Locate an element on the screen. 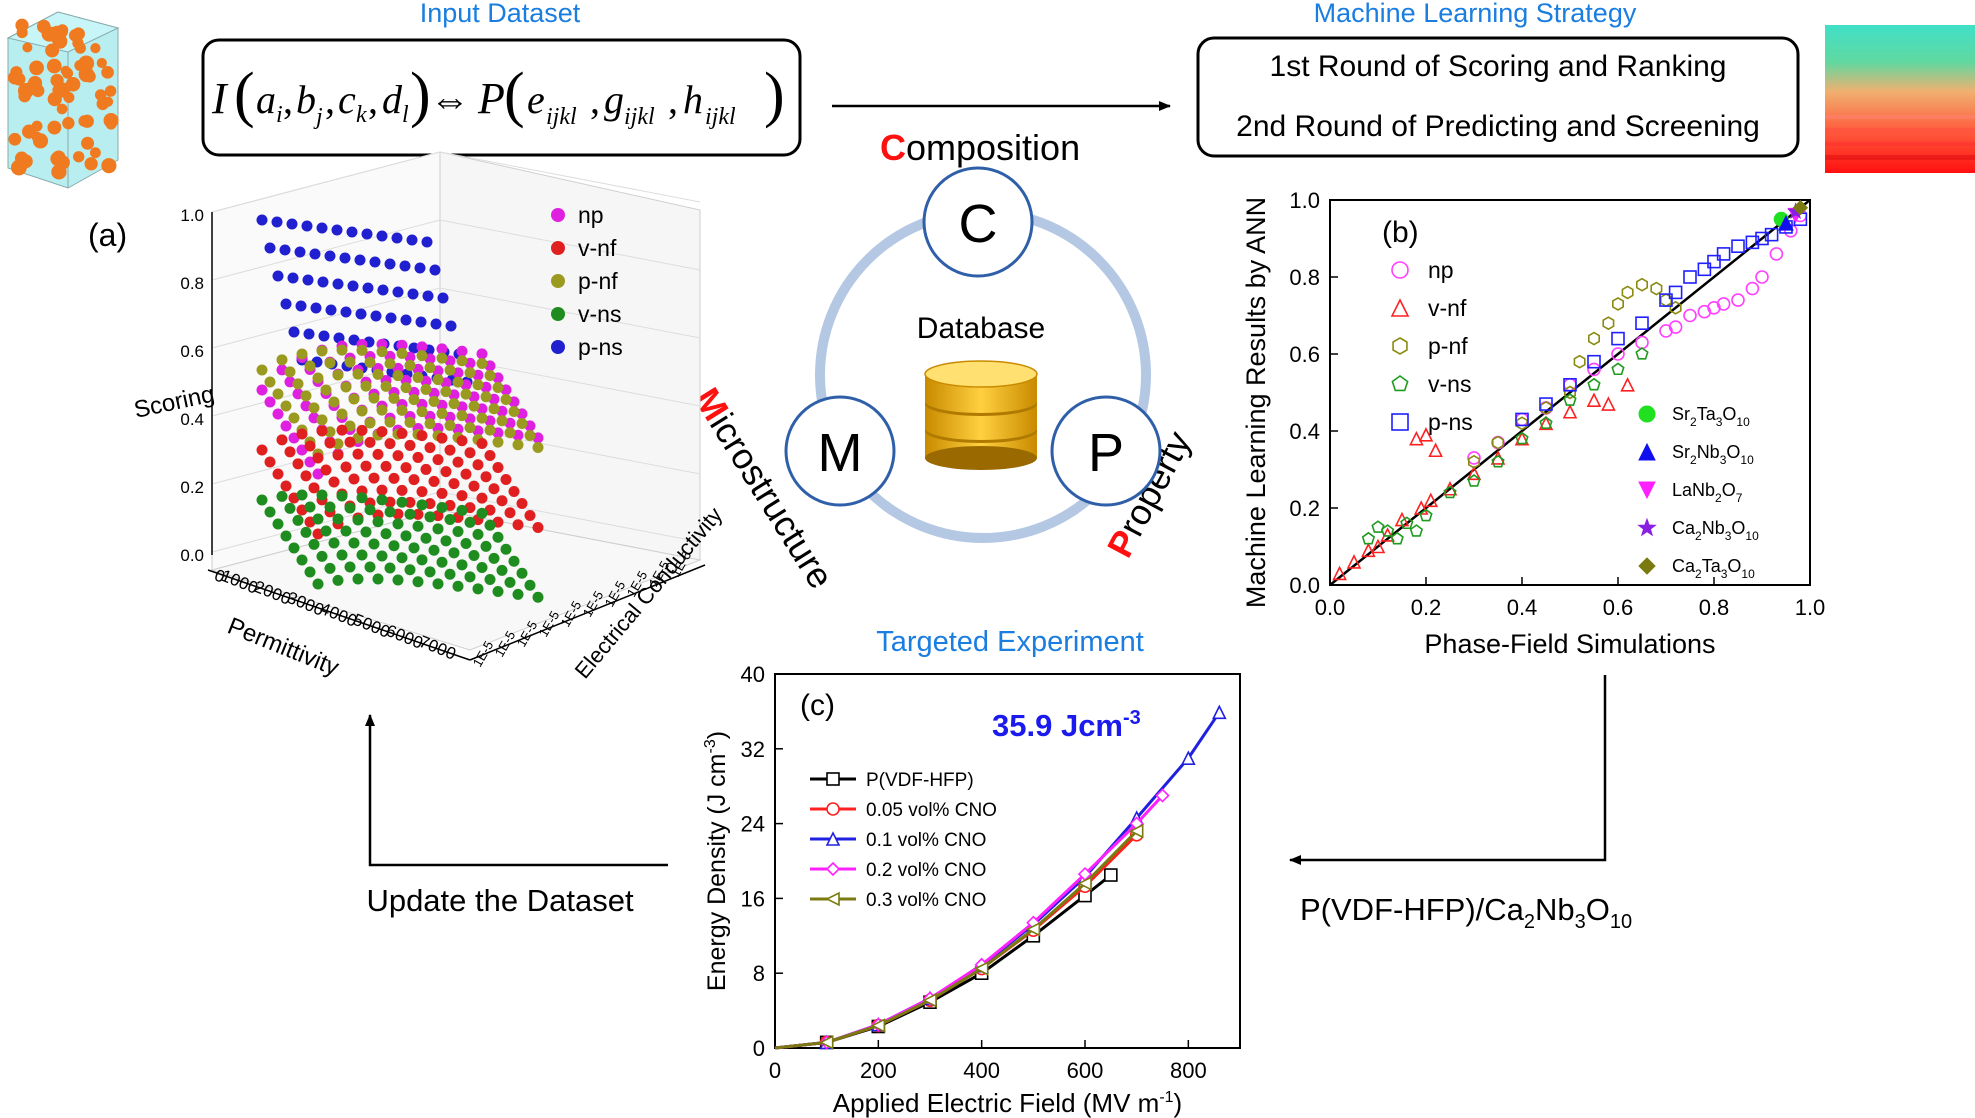 The height and width of the screenshot is (1118, 1975). panel-b-ytick: 0.4 is located at coordinates (1304, 431).